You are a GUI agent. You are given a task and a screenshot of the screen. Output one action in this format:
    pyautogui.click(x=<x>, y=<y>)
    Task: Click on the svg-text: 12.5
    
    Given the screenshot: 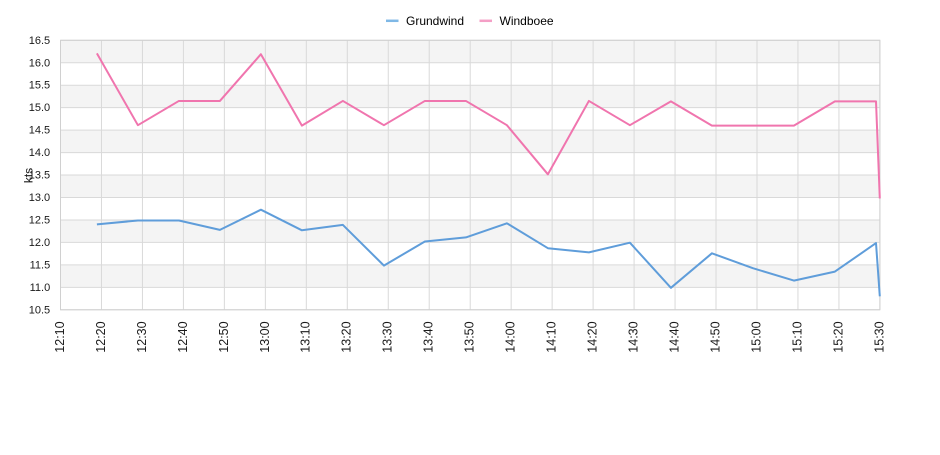 What is the action you would take?
    pyautogui.click(x=39, y=220)
    